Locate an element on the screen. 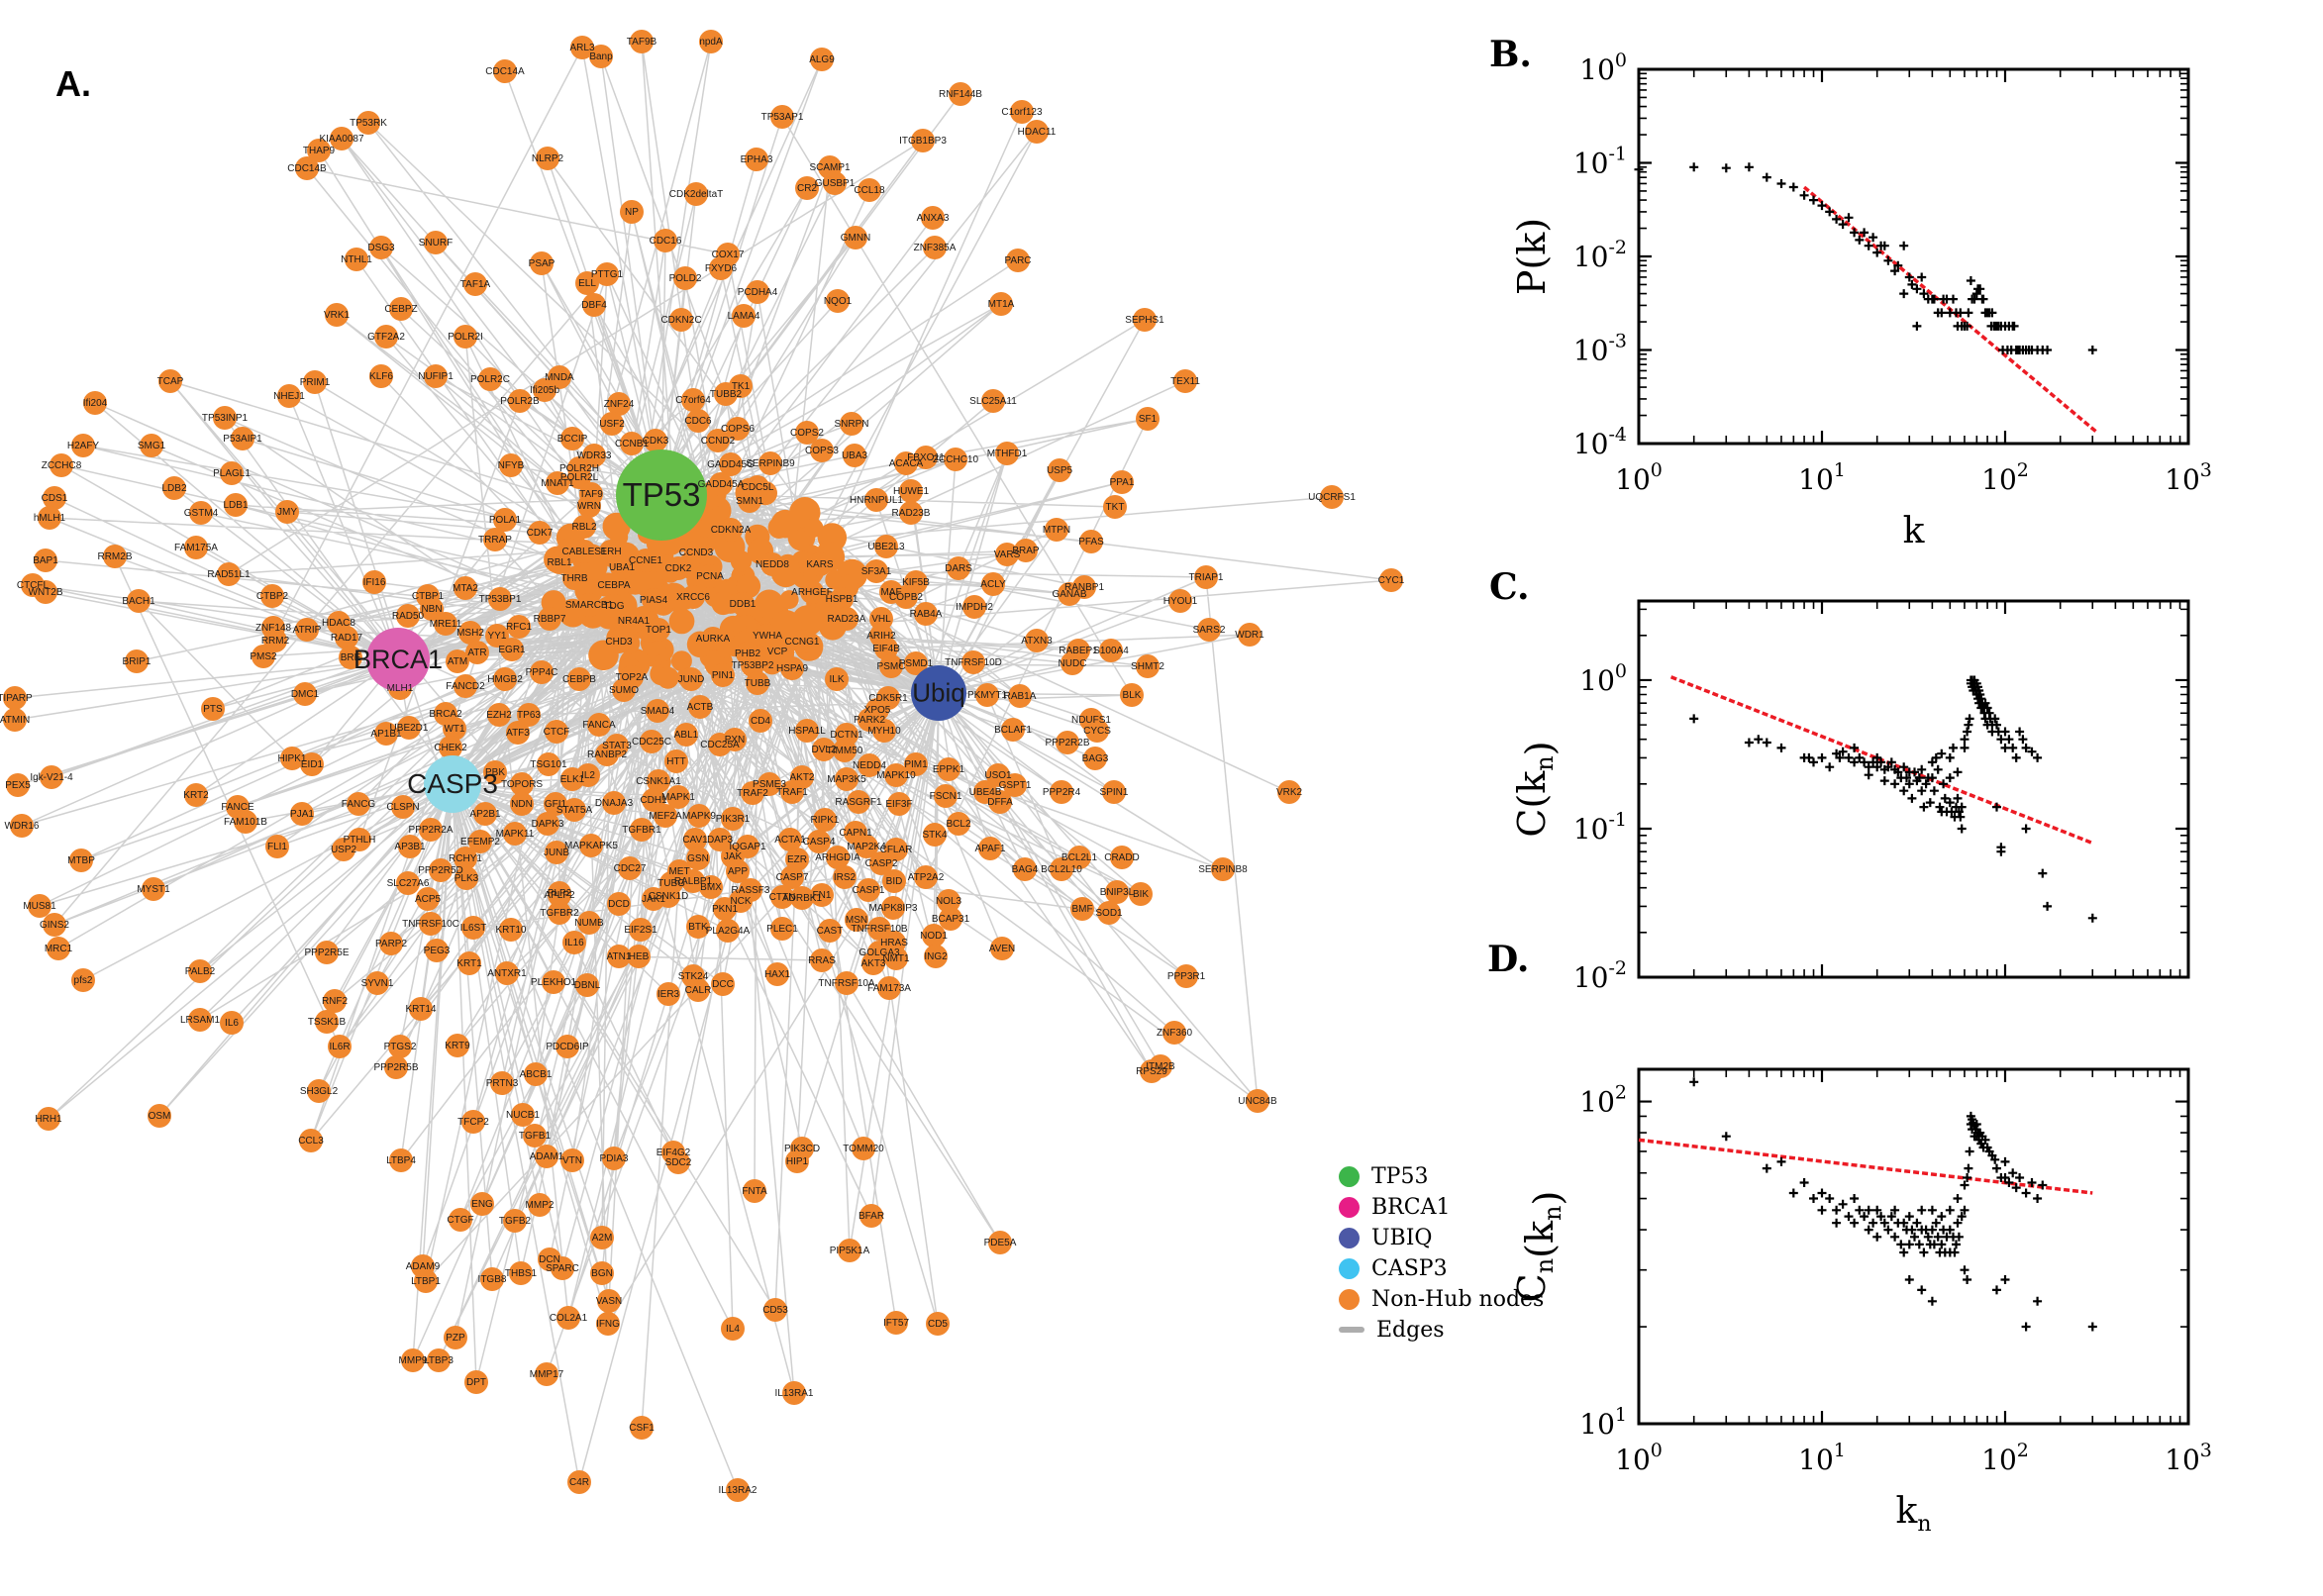 This screenshot has height=1596, width=2323. node-label: SOD1 is located at coordinates (1109, 913).